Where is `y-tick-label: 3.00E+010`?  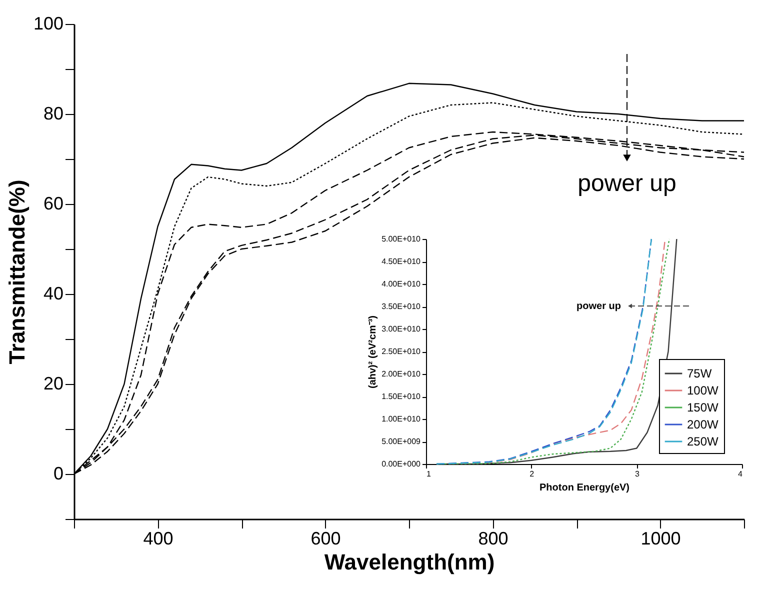 y-tick-label: 3.00E+010 is located at coordinates (402, 329).